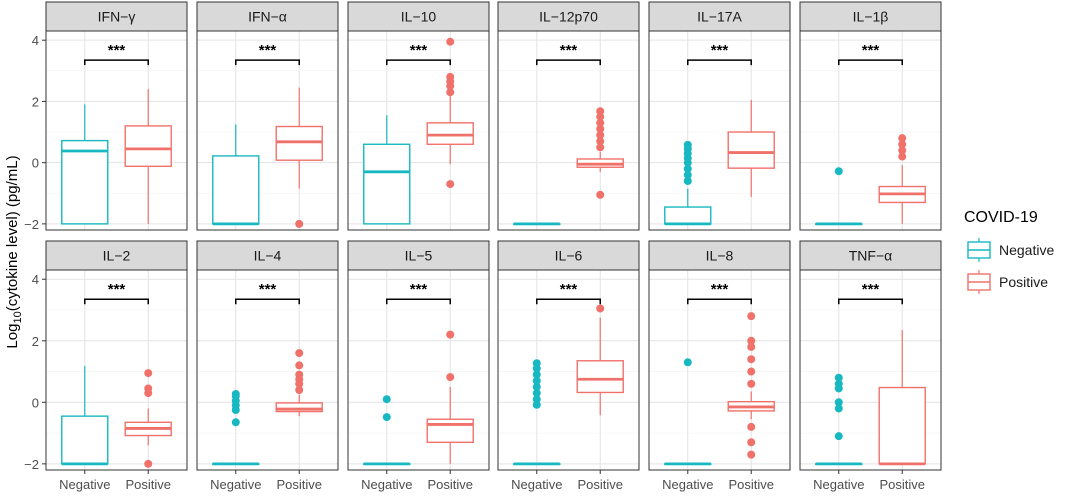 Image resolution: width=1065 pixels, height=500 pixels. I want to click on legend-title: COVID-19, so click(1001, 217).